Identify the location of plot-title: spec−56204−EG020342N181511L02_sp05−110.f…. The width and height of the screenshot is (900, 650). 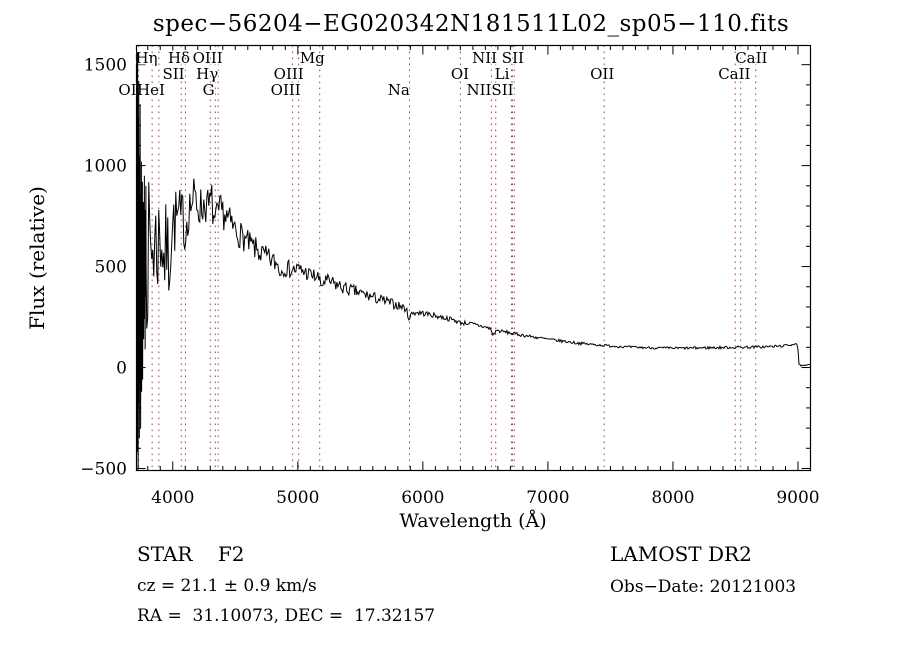
(471, 24).